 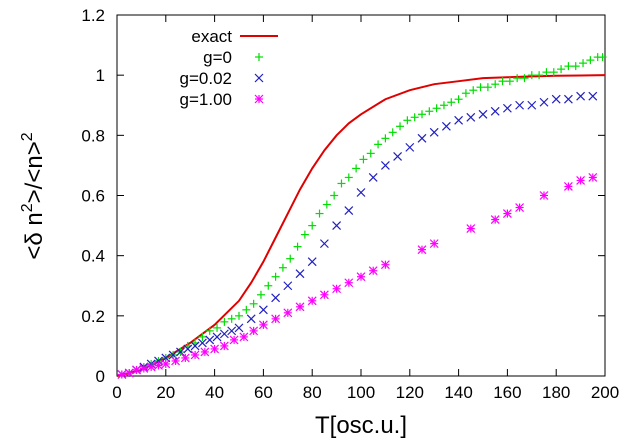 I want to click on y-tick-label: 0, so click(x=100, y=376).